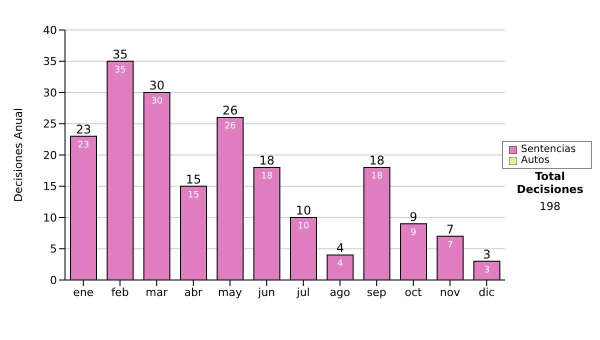 The image size is (600, 340). What do you see at coordinates (120, 292) in the screenshot?
I see `x-tick-label: feb` at bounding box center [120, 292].